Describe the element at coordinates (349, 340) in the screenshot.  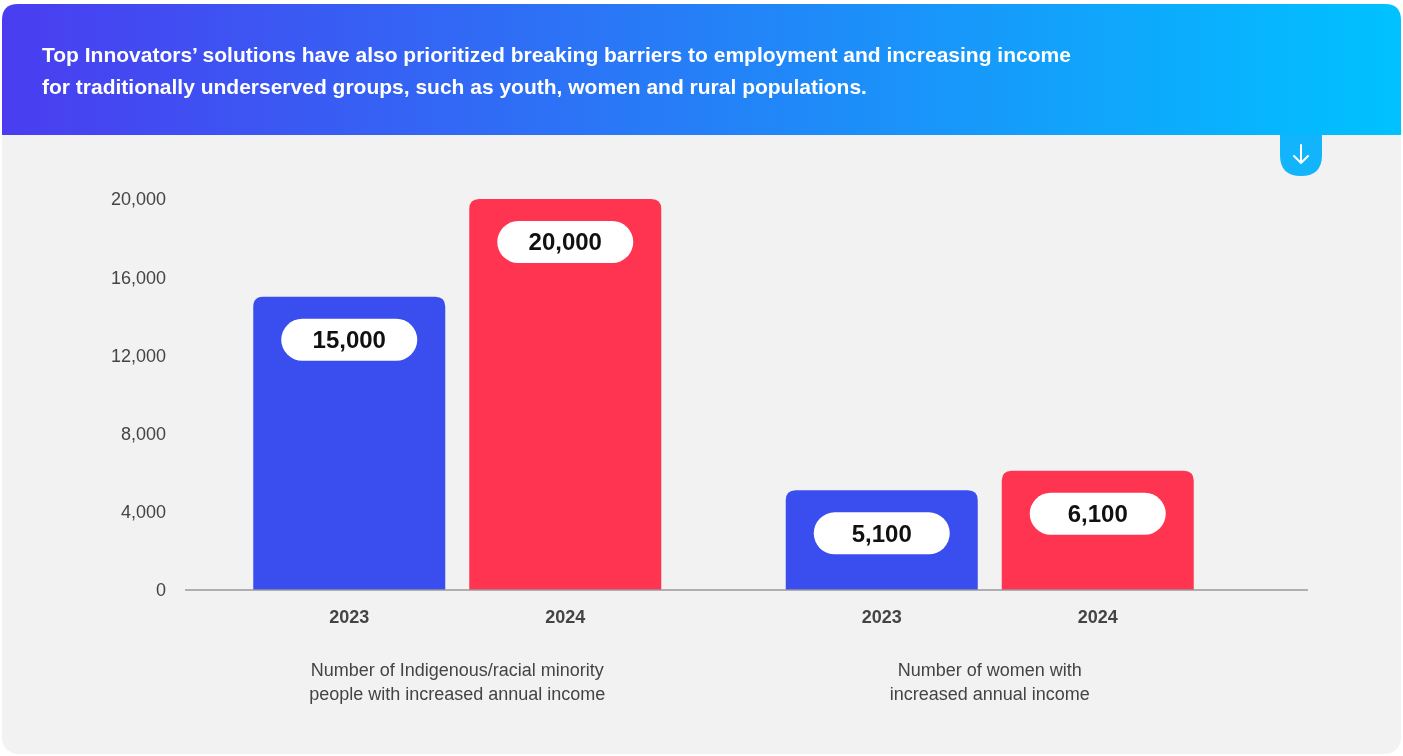
I see `data-label: 15,000` at that location.